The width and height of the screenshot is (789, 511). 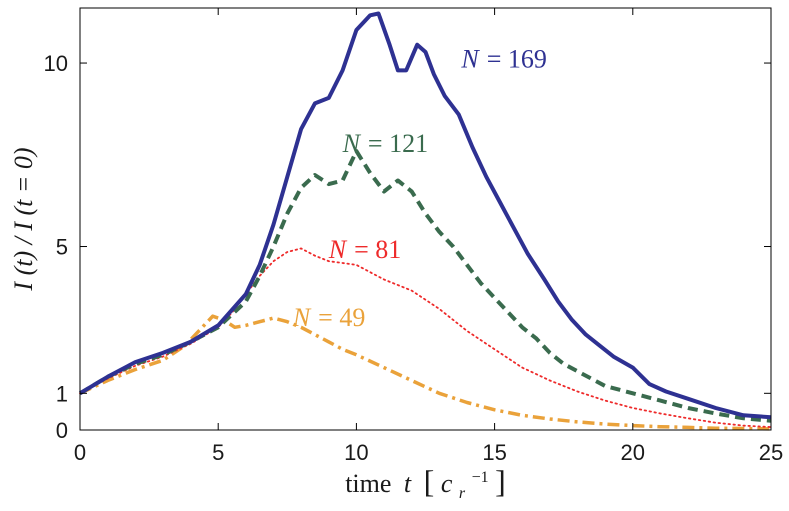 What do you see at coordinates (341, 317) in the screenshot?
I see `series-label-eq: = 49` at bounding box center [341, 317].